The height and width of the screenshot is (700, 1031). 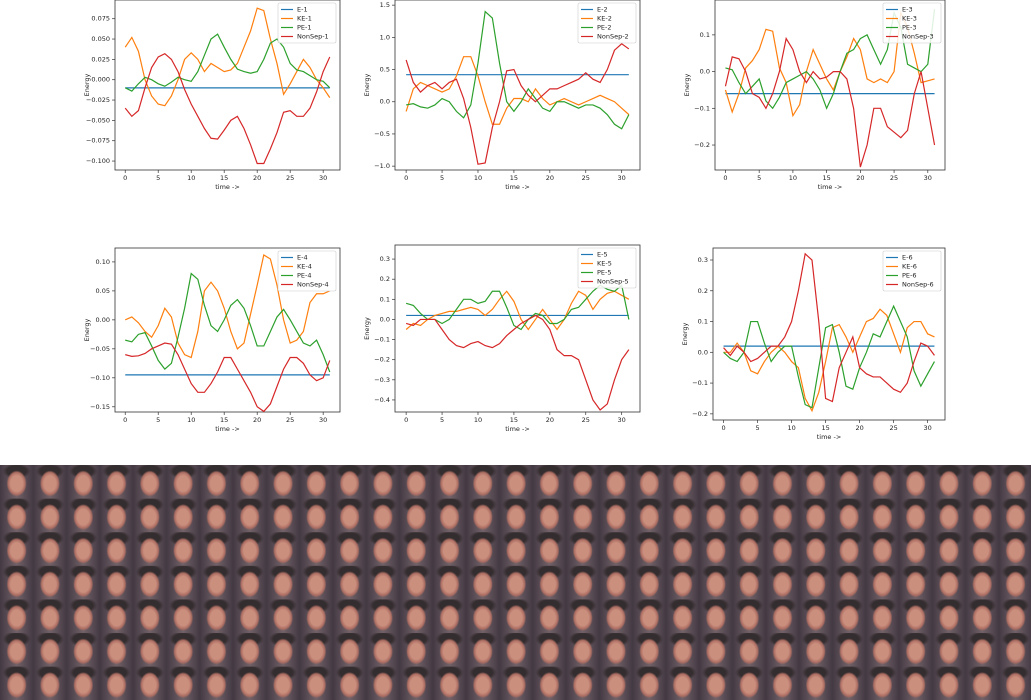 I want to click on legend-label: E-6, so click(x=907, y=258).